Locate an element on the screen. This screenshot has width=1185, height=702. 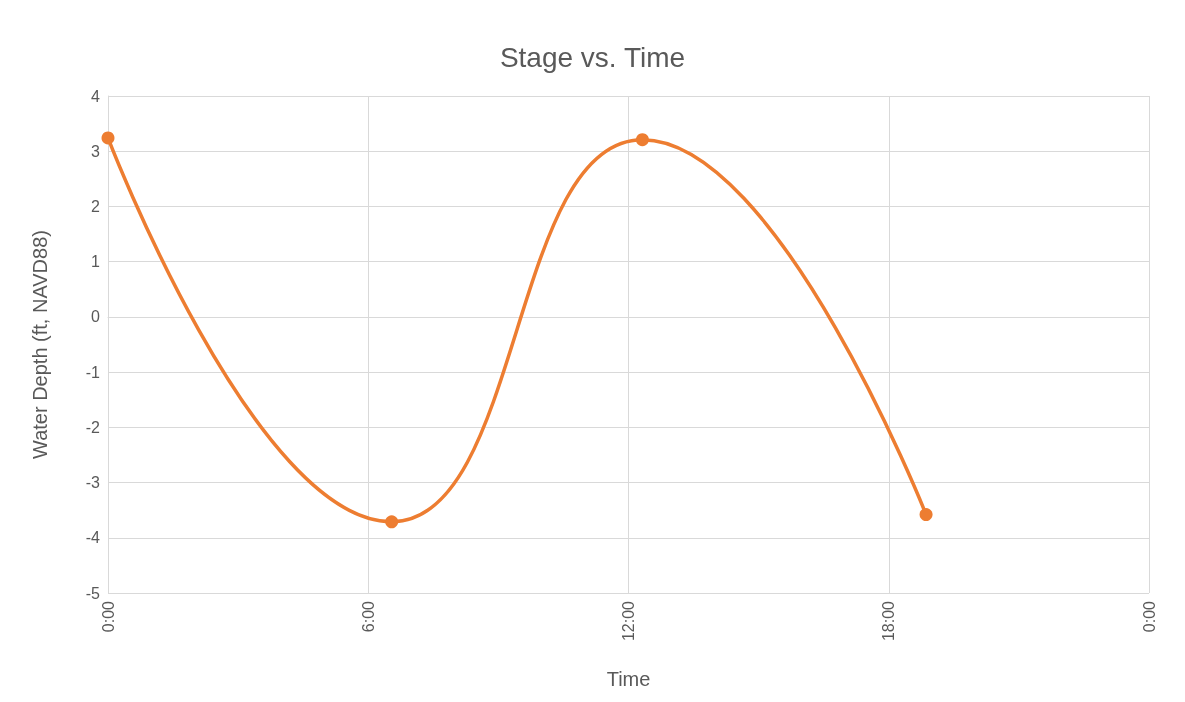
x-tick-label: 6:00 is located at coordinates (368, 616).